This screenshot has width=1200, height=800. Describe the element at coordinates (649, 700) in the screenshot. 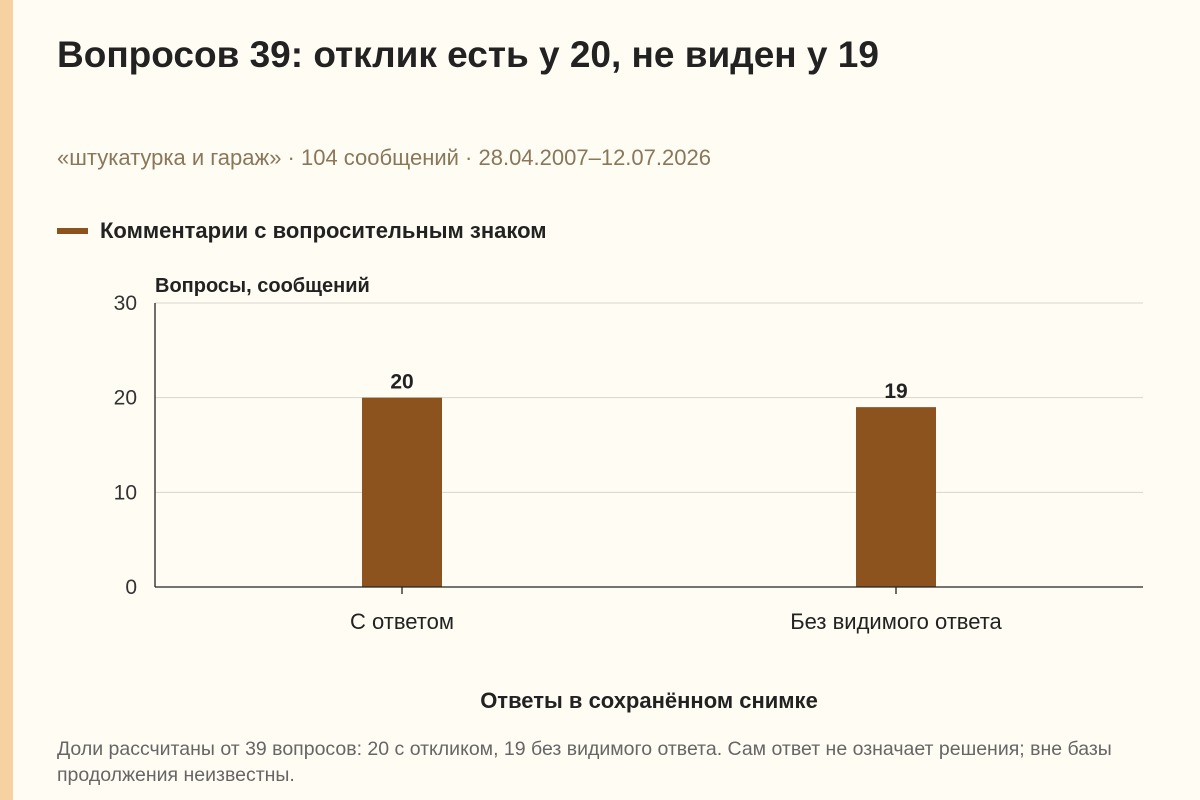

I see `x-axis-label: Ответы в сохранённом снимке` at that location.